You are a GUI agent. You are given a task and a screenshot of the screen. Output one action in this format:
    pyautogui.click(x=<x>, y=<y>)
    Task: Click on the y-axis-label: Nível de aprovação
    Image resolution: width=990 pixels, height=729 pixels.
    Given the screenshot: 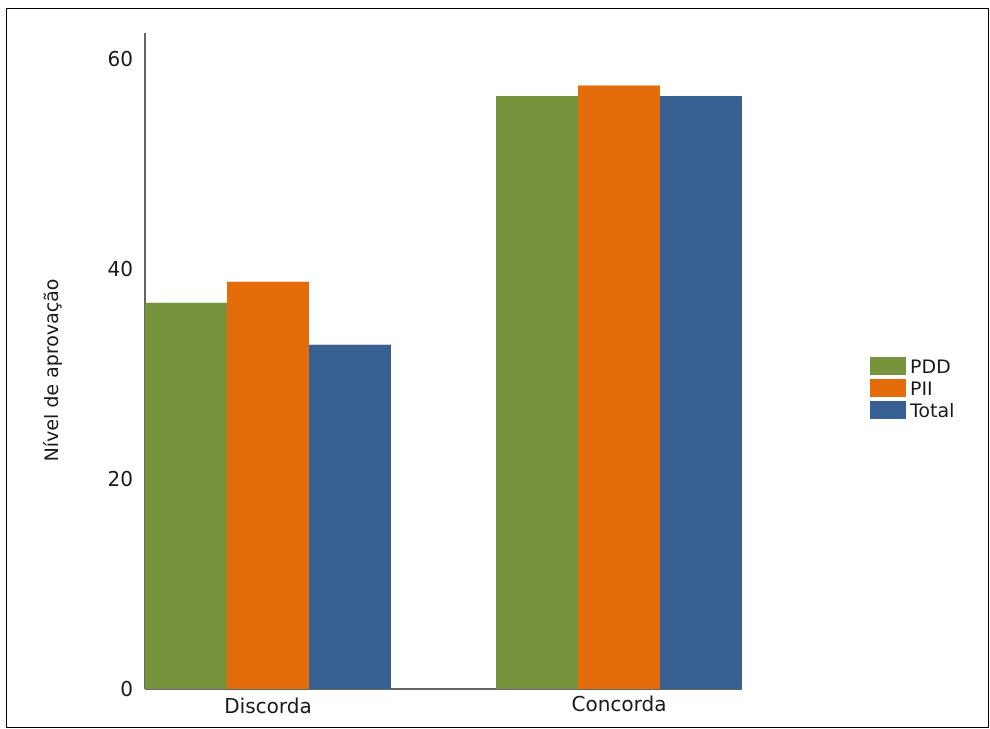 What is the action you would take?
    pyautogui.click(x=52, y=370)
    